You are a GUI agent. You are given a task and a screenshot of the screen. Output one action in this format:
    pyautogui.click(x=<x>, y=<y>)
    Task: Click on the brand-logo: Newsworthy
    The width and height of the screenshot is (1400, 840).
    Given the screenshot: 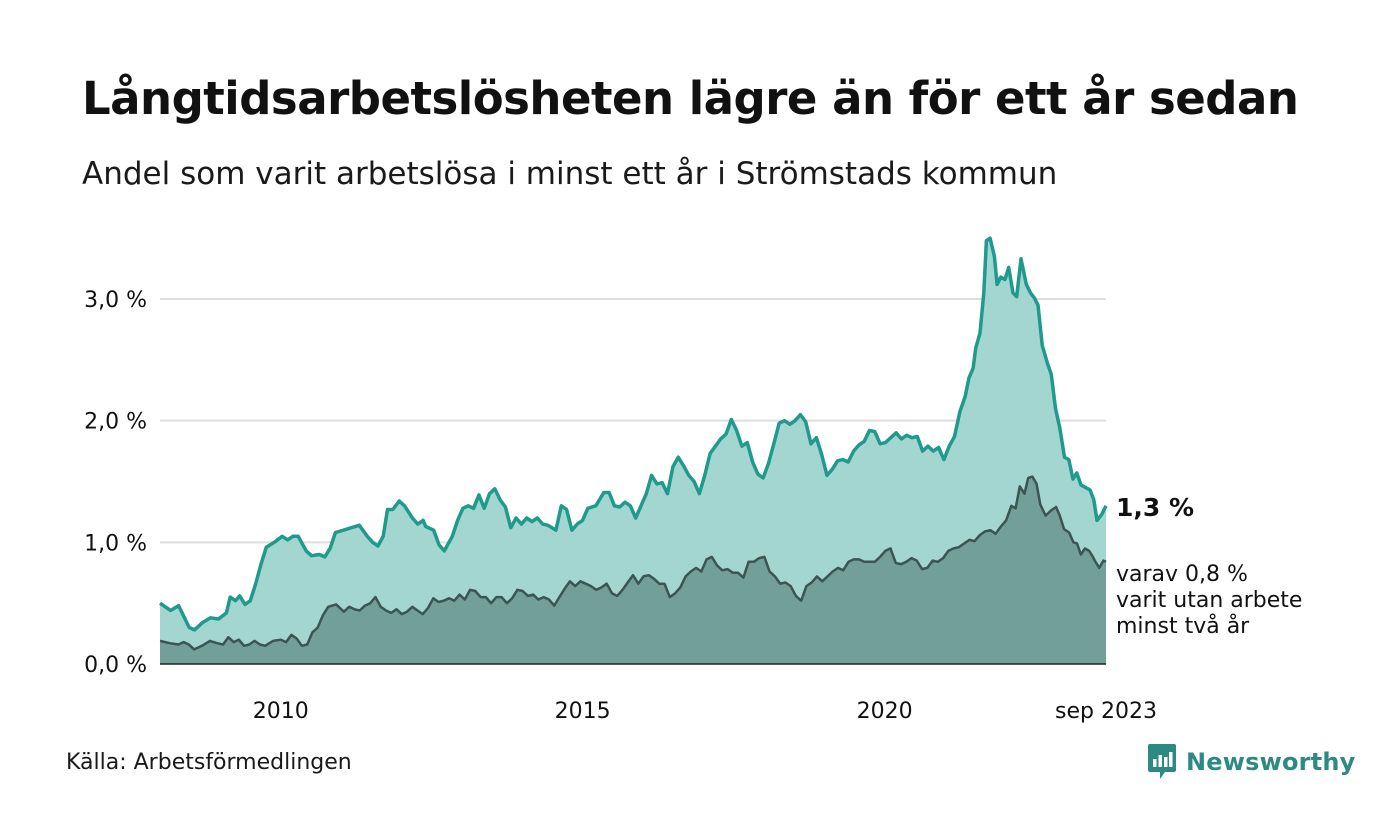 What is the action you would take?
    pyautogui.click(x=1252, y=762)
    